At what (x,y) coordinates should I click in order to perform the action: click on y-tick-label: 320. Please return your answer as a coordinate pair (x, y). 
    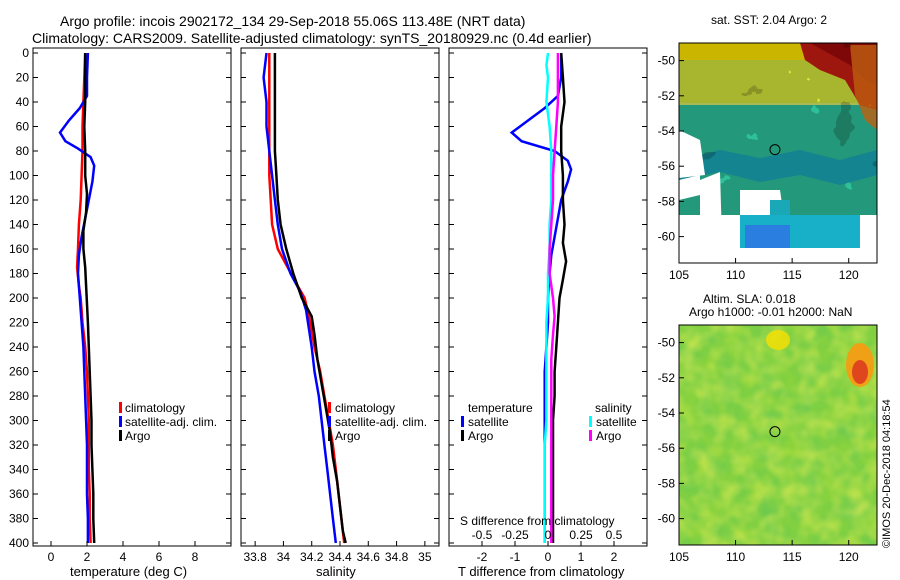
    Looking at the image, I should click on (19, 445).